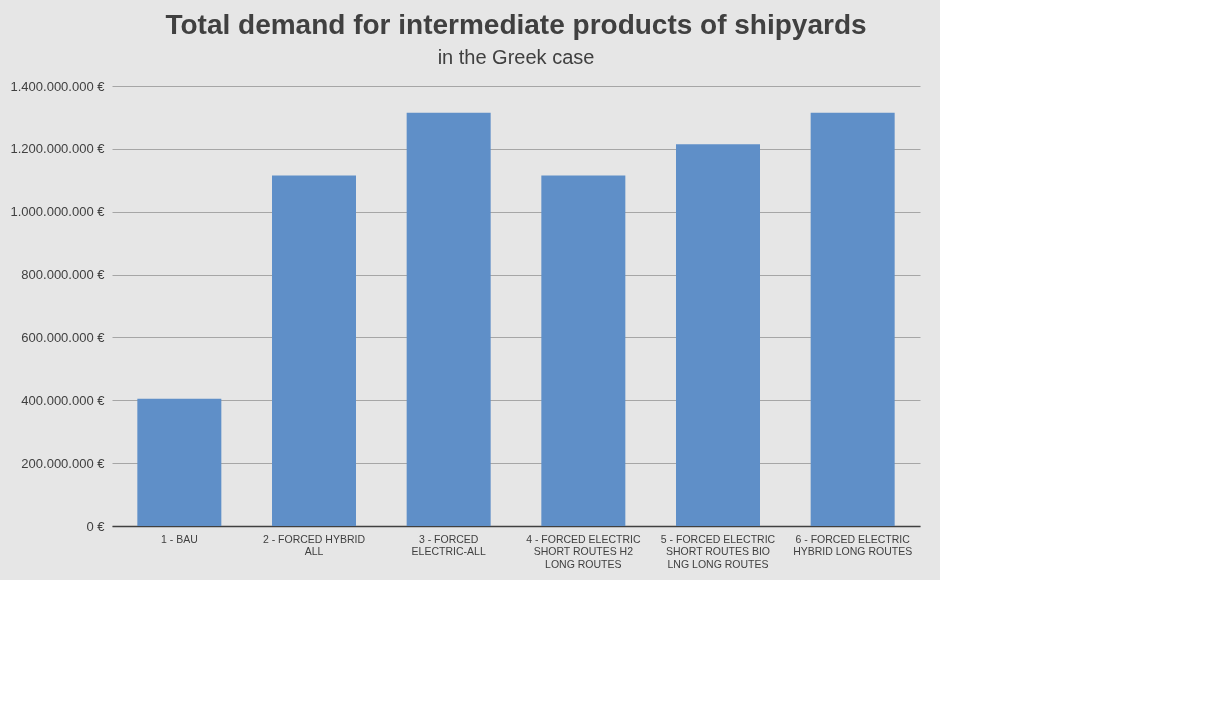 This screenshot has height=723, width=1205. I want to click on x-tick-label: 5 - FORCED ELECTRIC SHORT ROUTES BIO LNG LONG ROUTES, so click(718, 551).